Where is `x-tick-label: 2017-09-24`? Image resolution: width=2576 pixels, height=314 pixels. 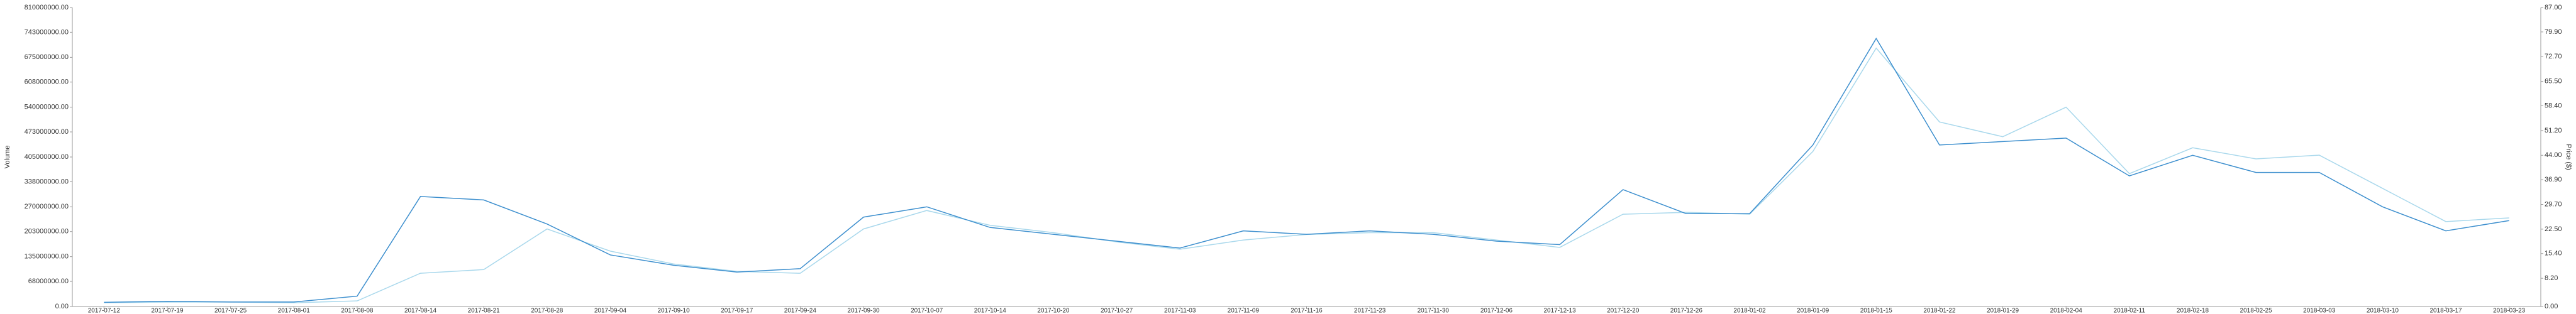 x-tick-label: 2017-09-24 is located at coordinates (800, 311).